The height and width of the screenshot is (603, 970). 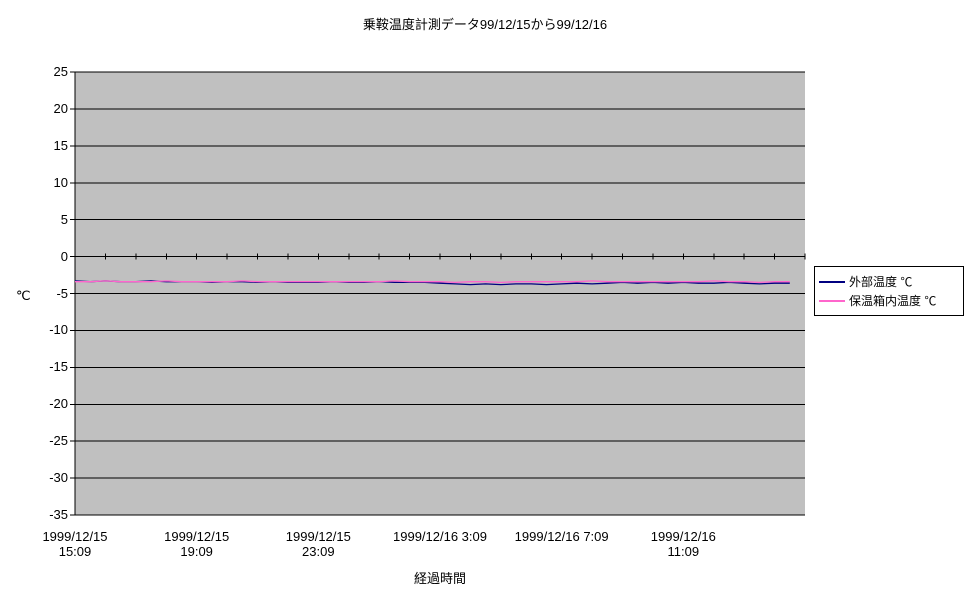 I want to click on x-tick-label-line2: 11:09, so click(x=683, y=551).